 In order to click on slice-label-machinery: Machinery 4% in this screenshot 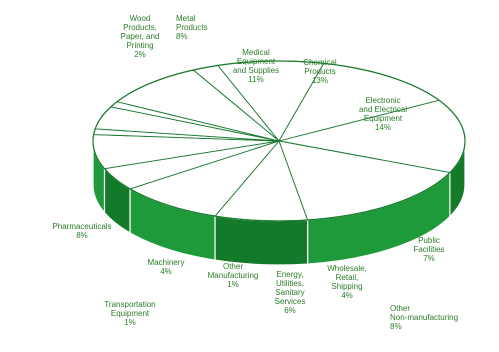, I will do `click(166, 267)`.